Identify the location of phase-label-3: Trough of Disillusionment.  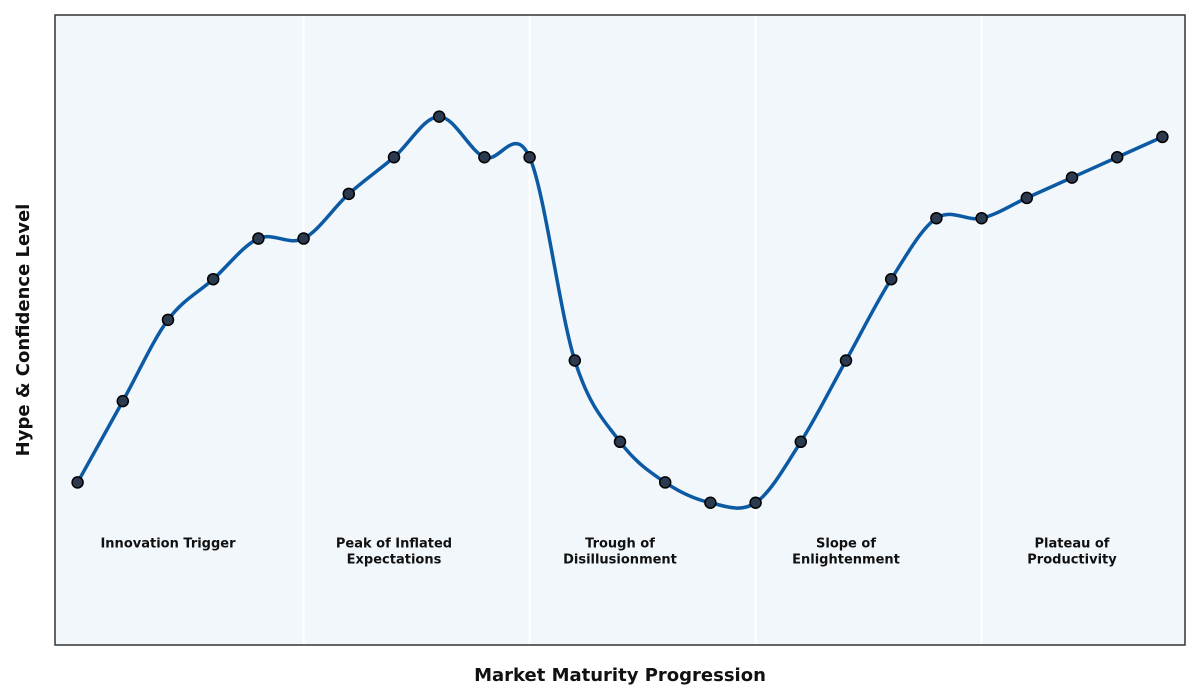
(620, 551).